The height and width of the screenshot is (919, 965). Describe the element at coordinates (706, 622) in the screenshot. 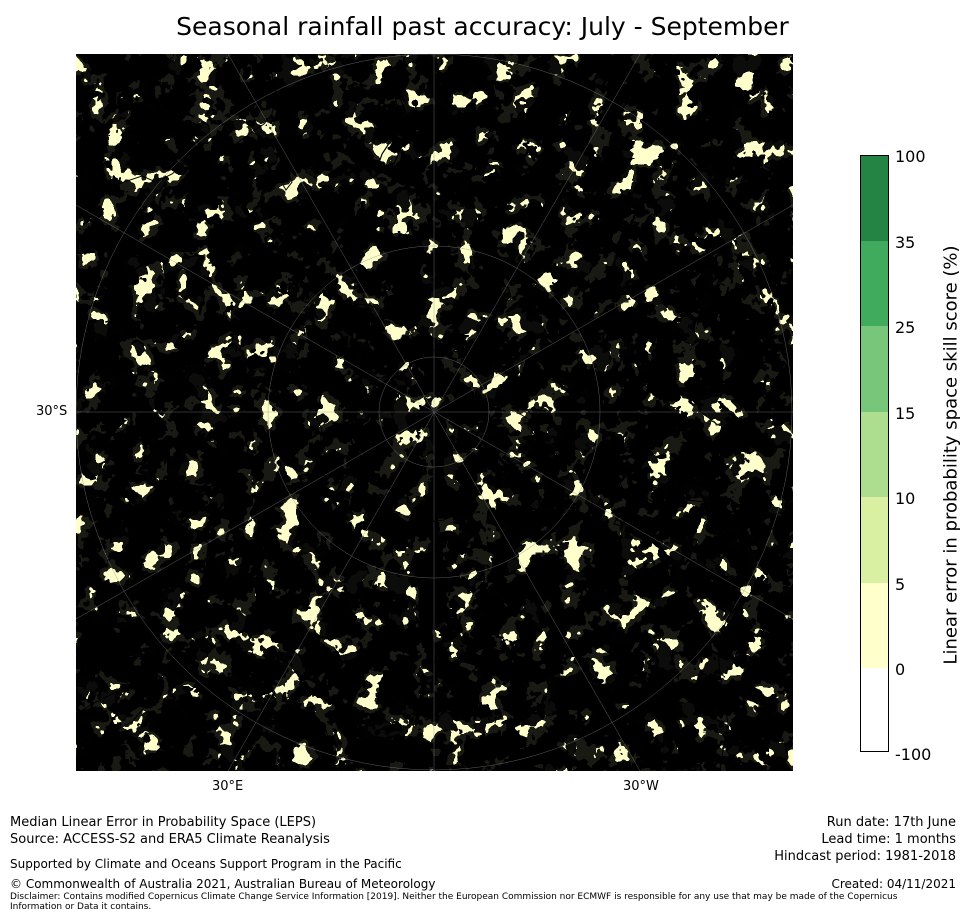

I see `south-america-coastline` at that location.